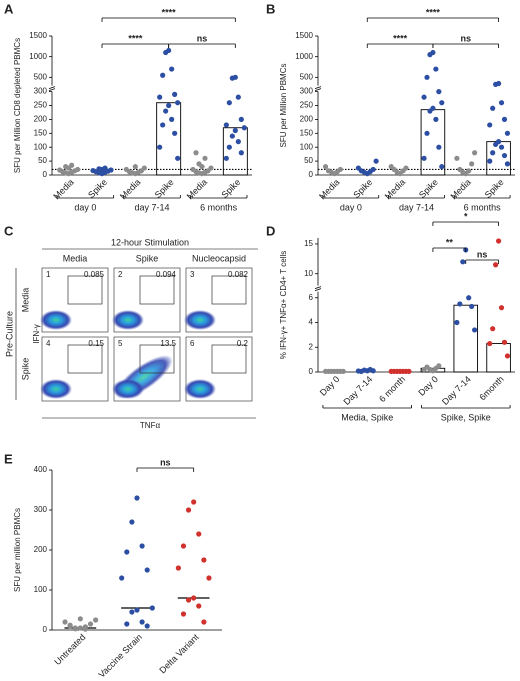 This screenshot has width=520, height=681. What do you see at coordinates (308, 273) in the screenshot?
I see `y-tick-label: 10` at bounding box center [308, 273].